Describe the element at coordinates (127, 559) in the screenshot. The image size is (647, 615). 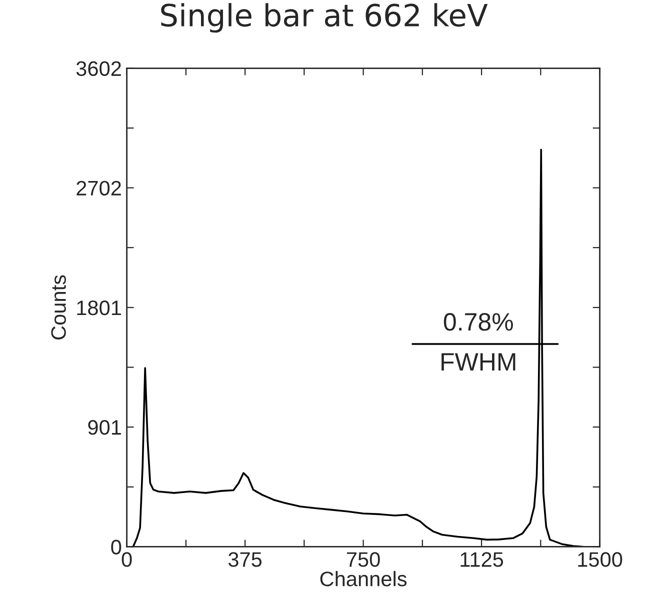
I see `x-tick-label: 0` at that location.